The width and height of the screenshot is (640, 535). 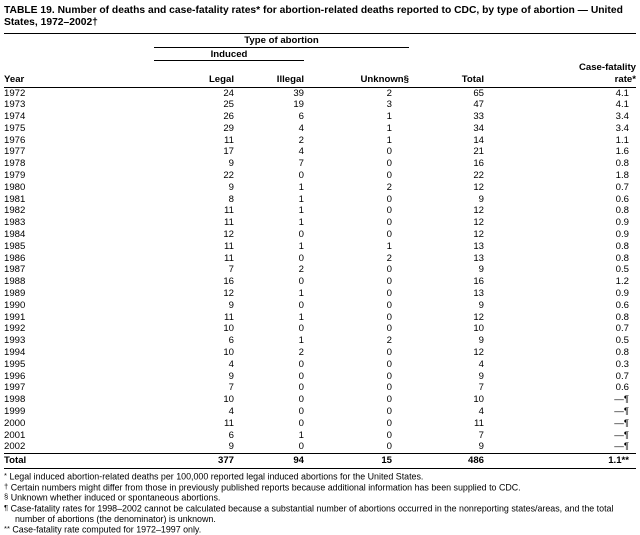 I want to click on table-row: 1975 29 4 1 34 3.4, so click(x=320, y=129).